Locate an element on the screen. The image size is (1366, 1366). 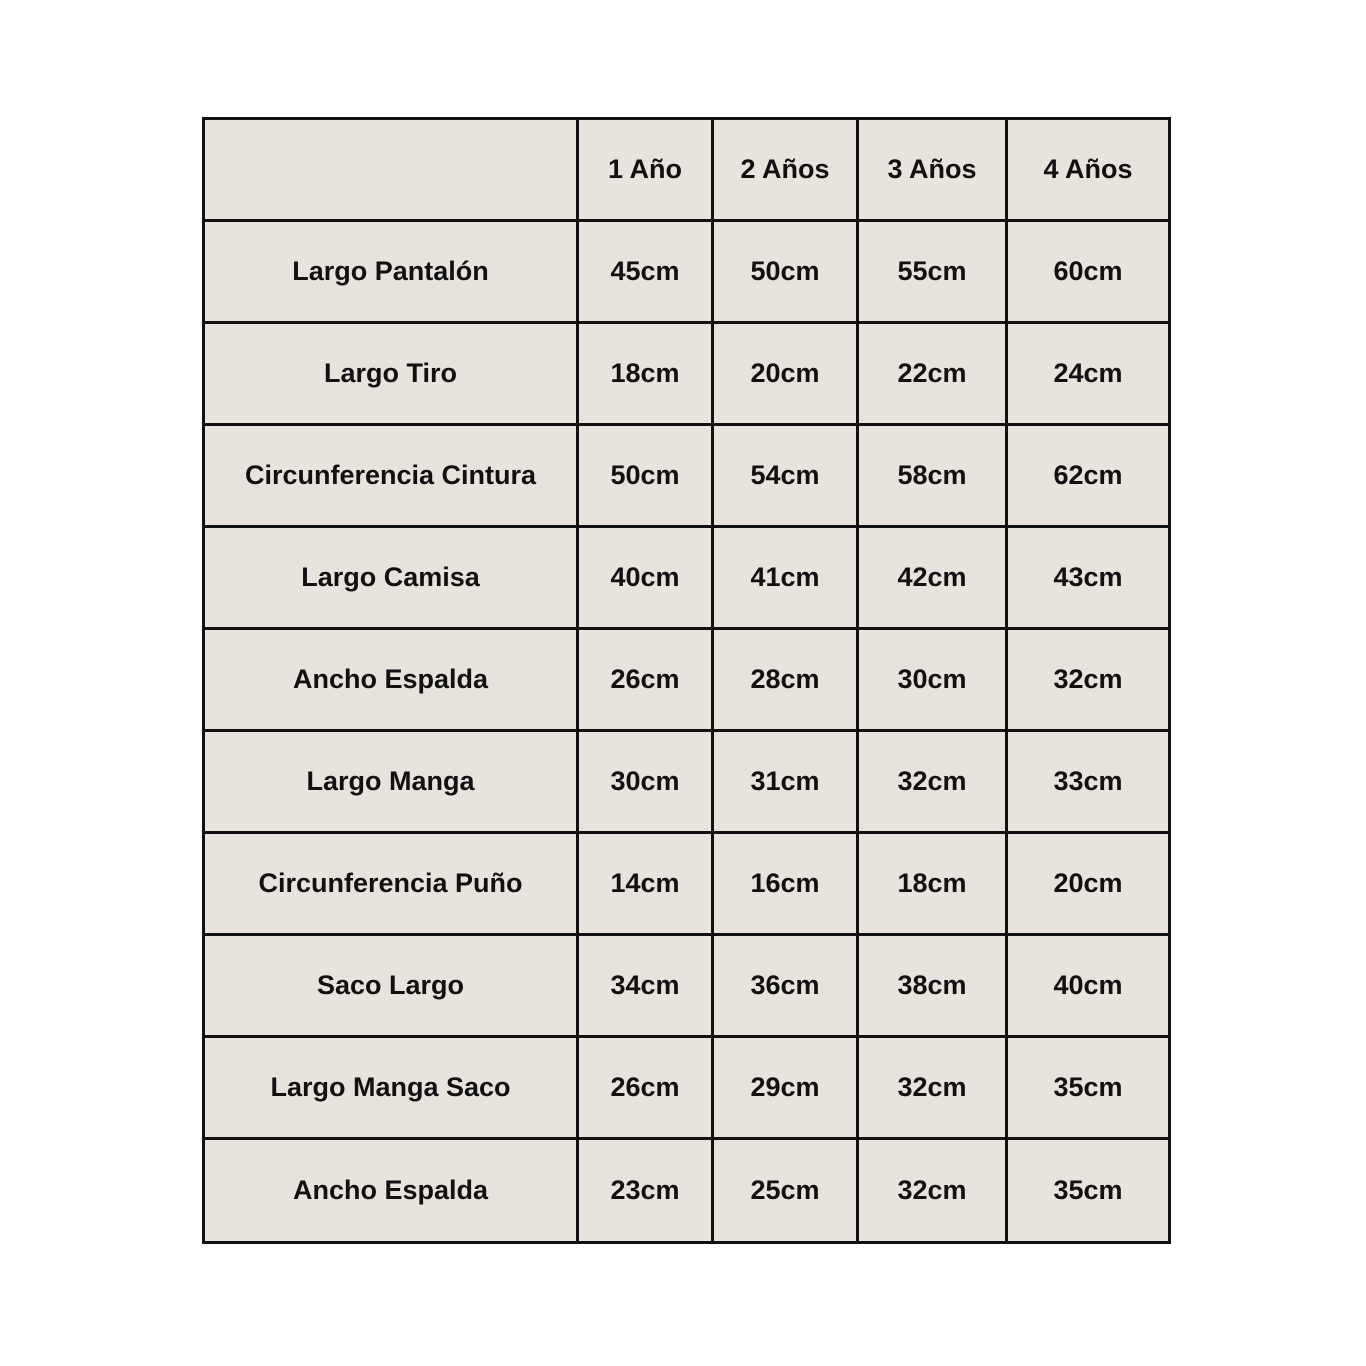
table-row: Saco Largo 34cm 36cm 38cm 40cm is located at coordinates (686, 985).